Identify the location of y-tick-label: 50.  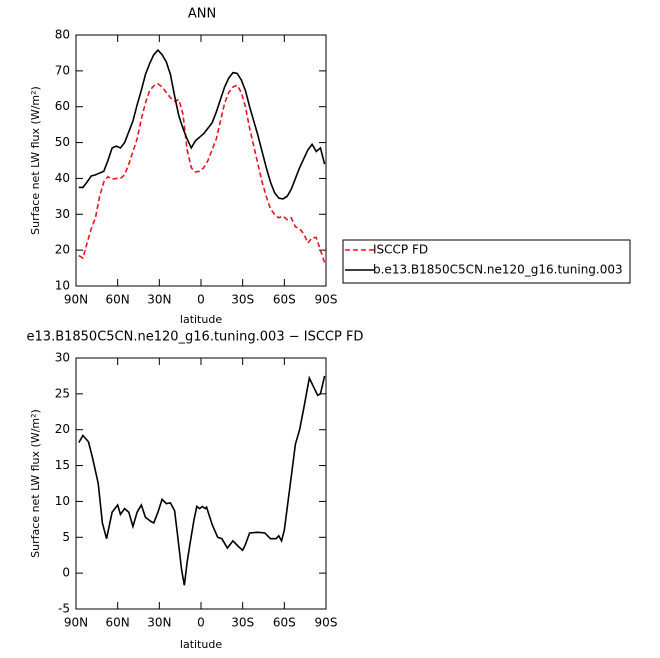
(62, 142).